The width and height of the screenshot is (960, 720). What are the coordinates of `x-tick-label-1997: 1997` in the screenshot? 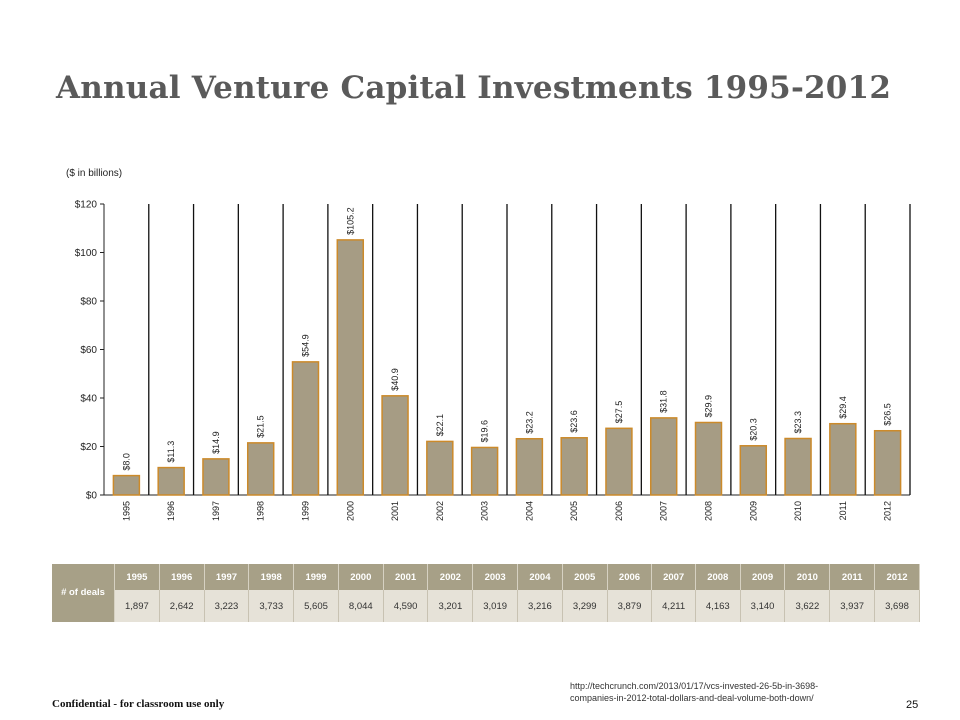 It's located at (216, 511).